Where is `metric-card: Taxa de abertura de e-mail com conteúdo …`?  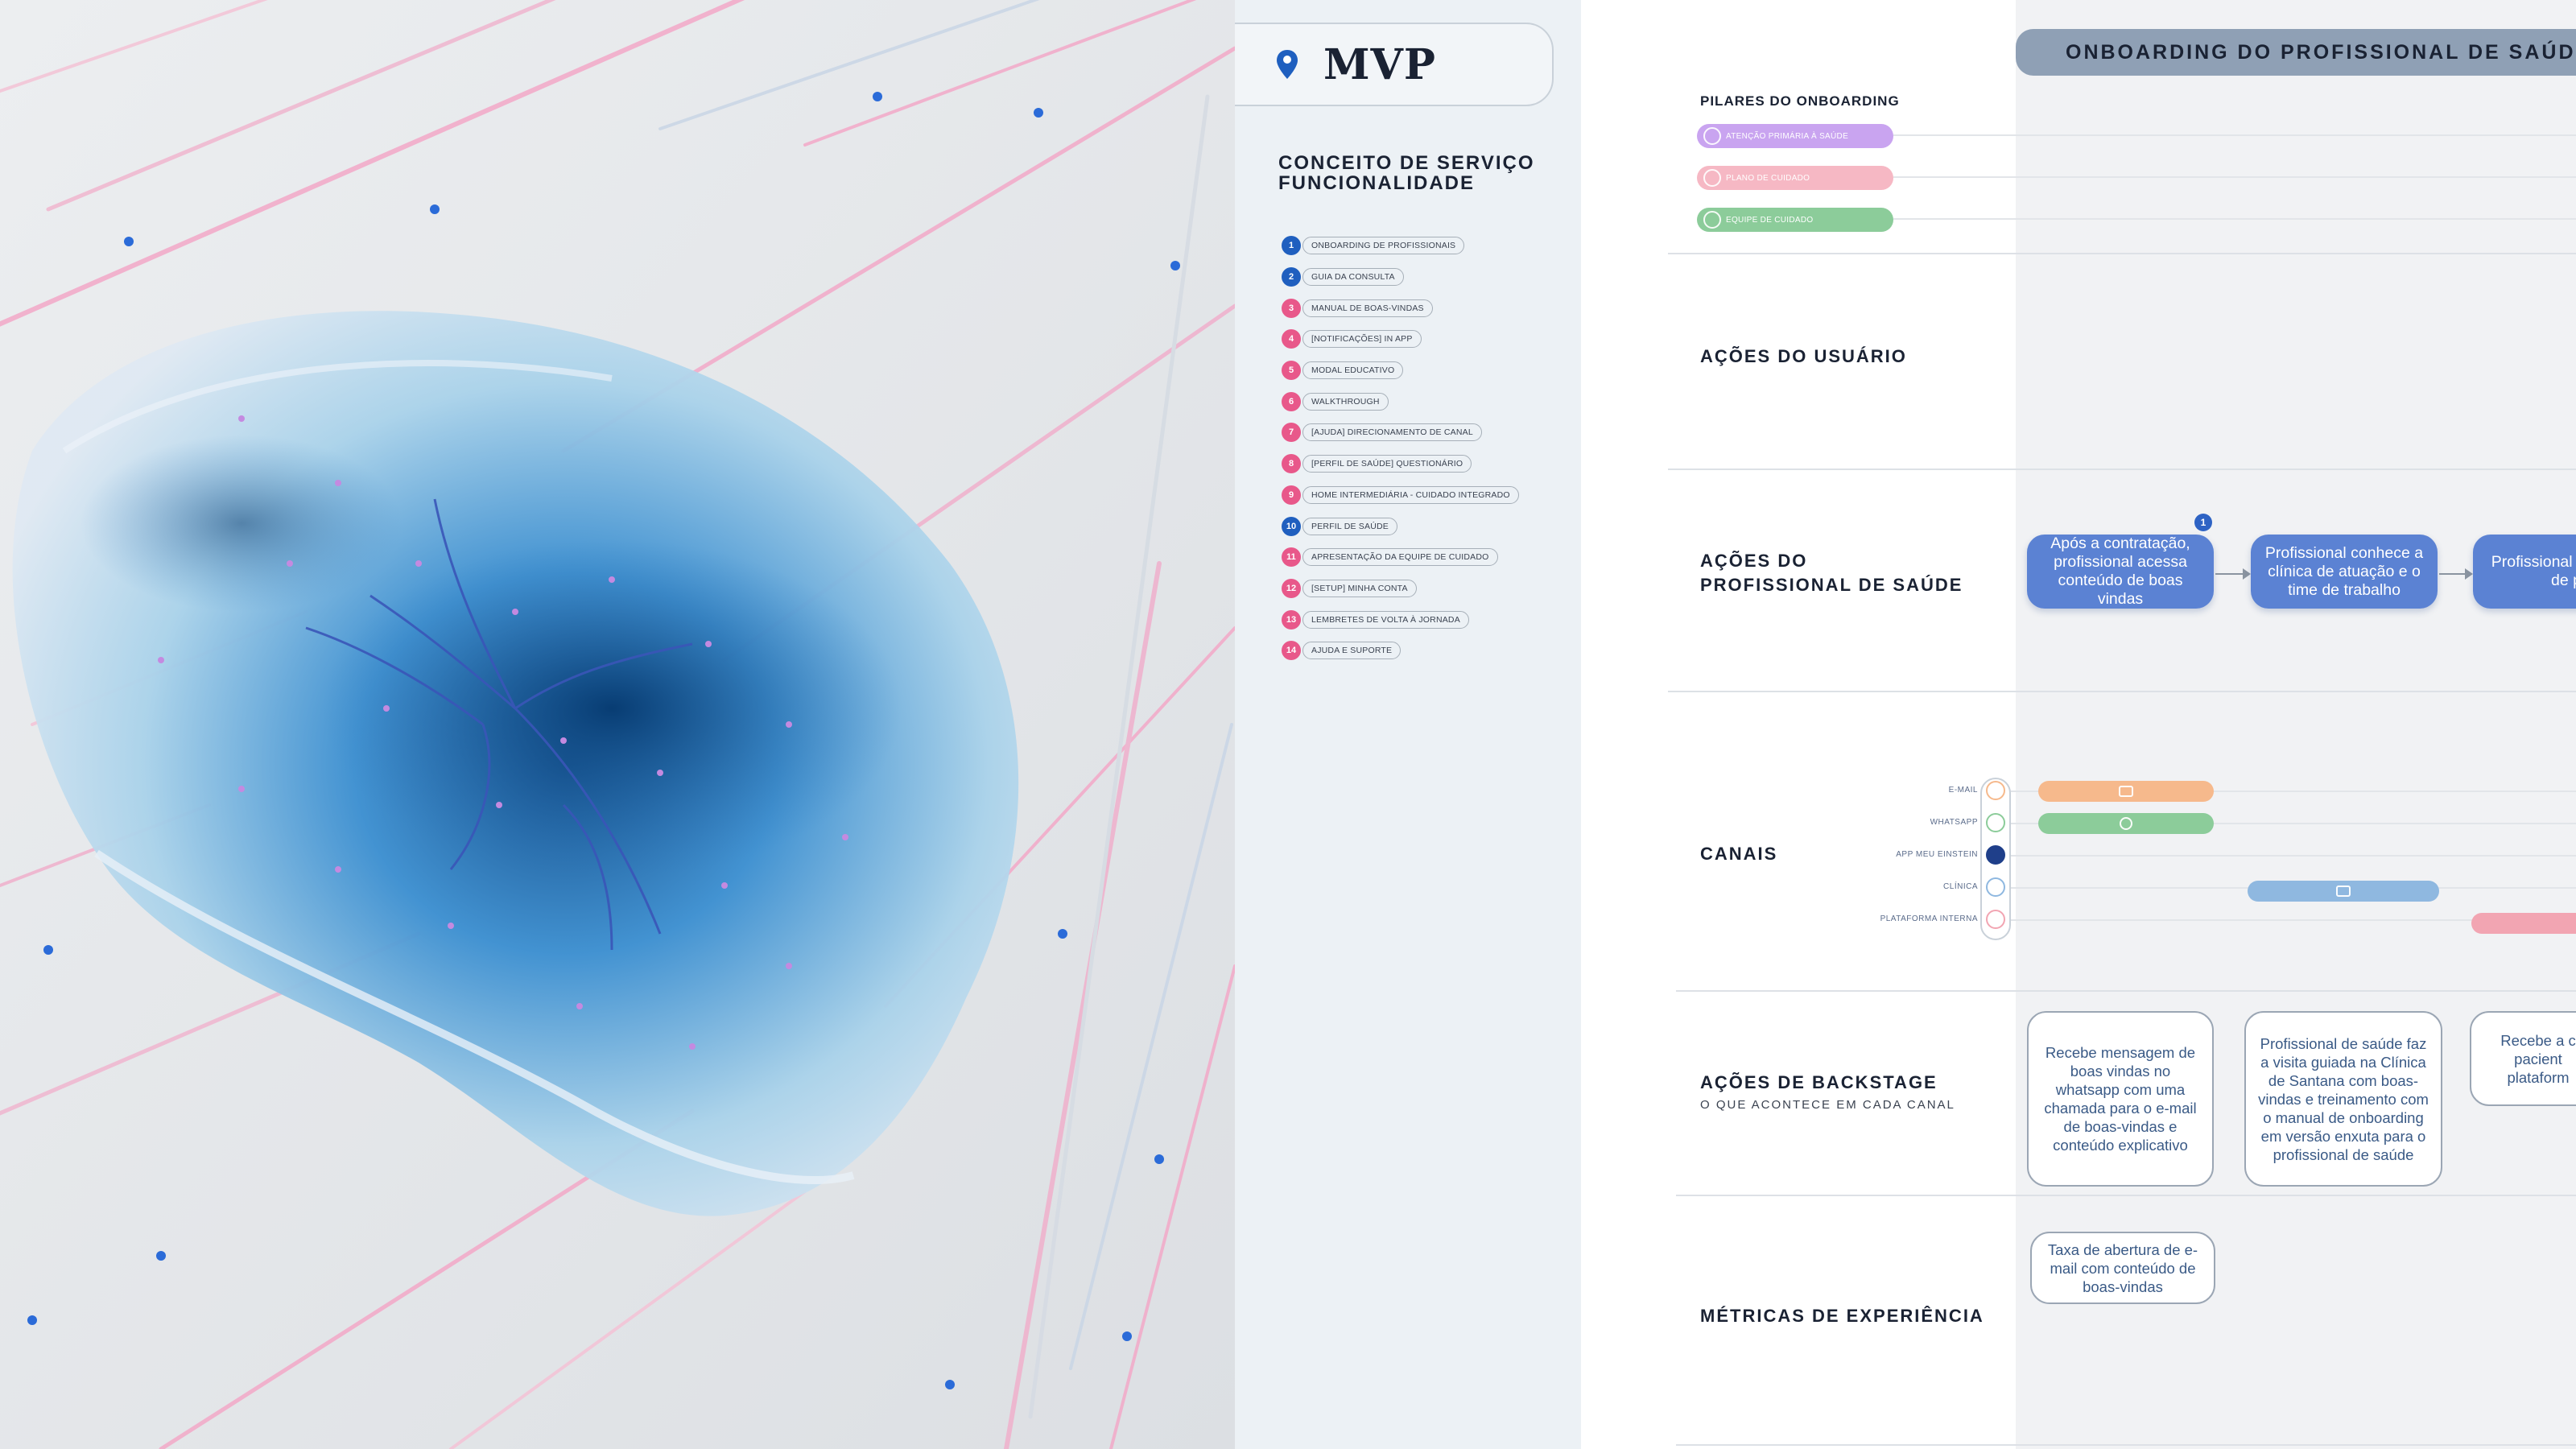
metric-card: Taxa de abertura de e-mail com conteúdo … is located at coordinates (2122, 1268).